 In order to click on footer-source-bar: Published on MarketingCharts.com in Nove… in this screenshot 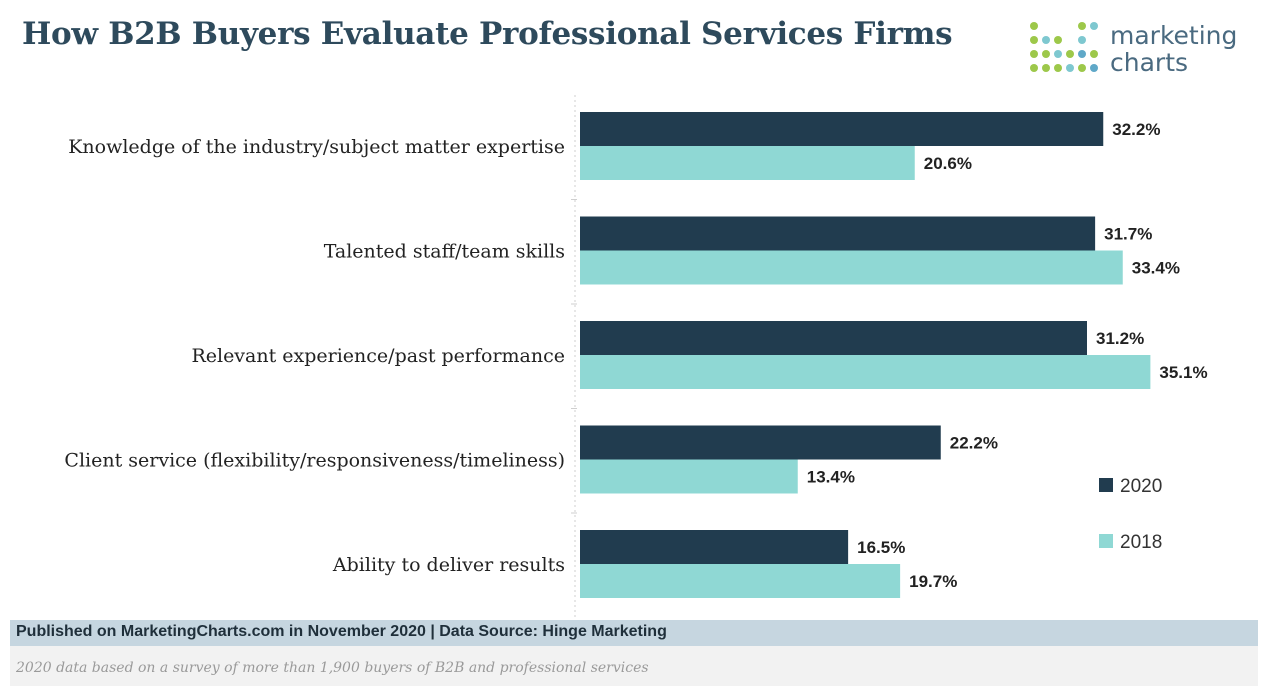, I will do `click(634, 633)`.